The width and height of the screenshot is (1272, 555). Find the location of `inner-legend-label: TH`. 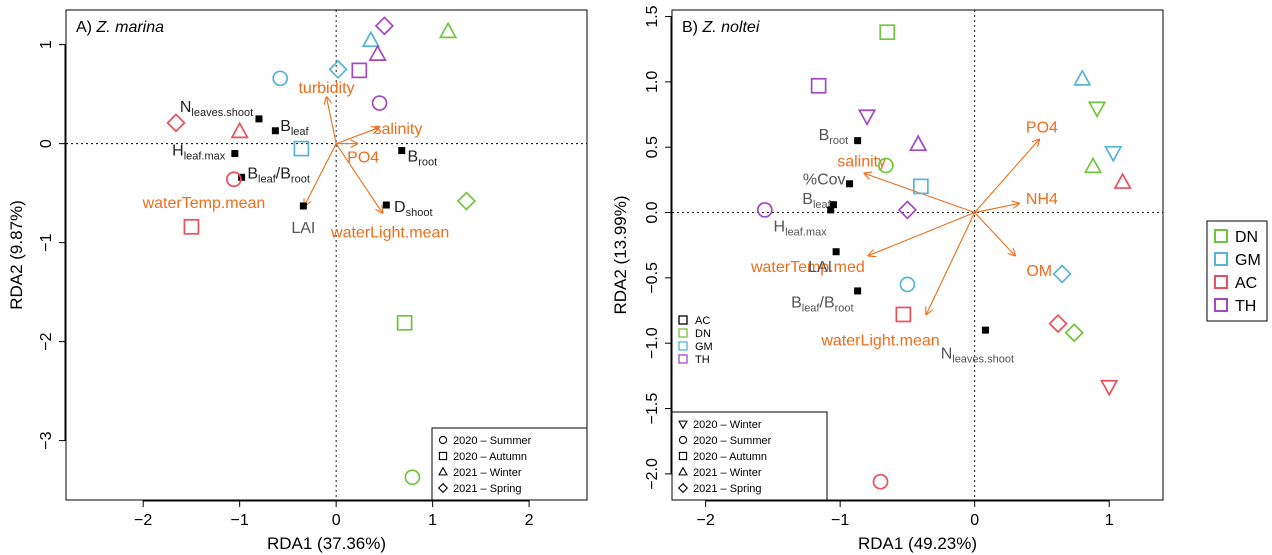

inner-legend-label: TH is located at coordinates (702, 360).